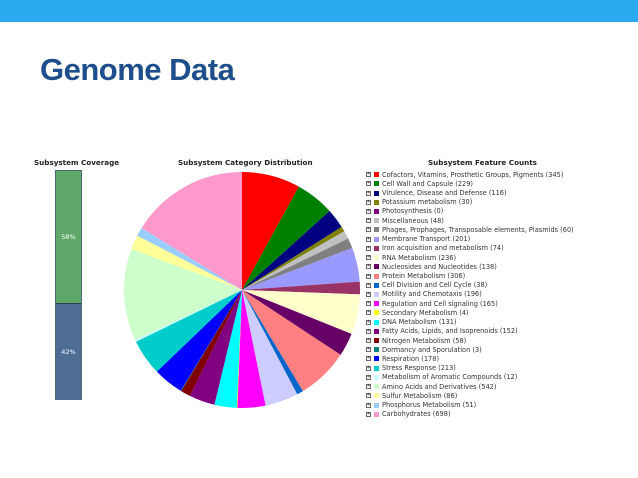 The height and width of the screenshot is (478, 638). What do you see at coordinates (456, 276) in the screenshot?
I see `legend-count: 306` at bounding box center [456, 276].